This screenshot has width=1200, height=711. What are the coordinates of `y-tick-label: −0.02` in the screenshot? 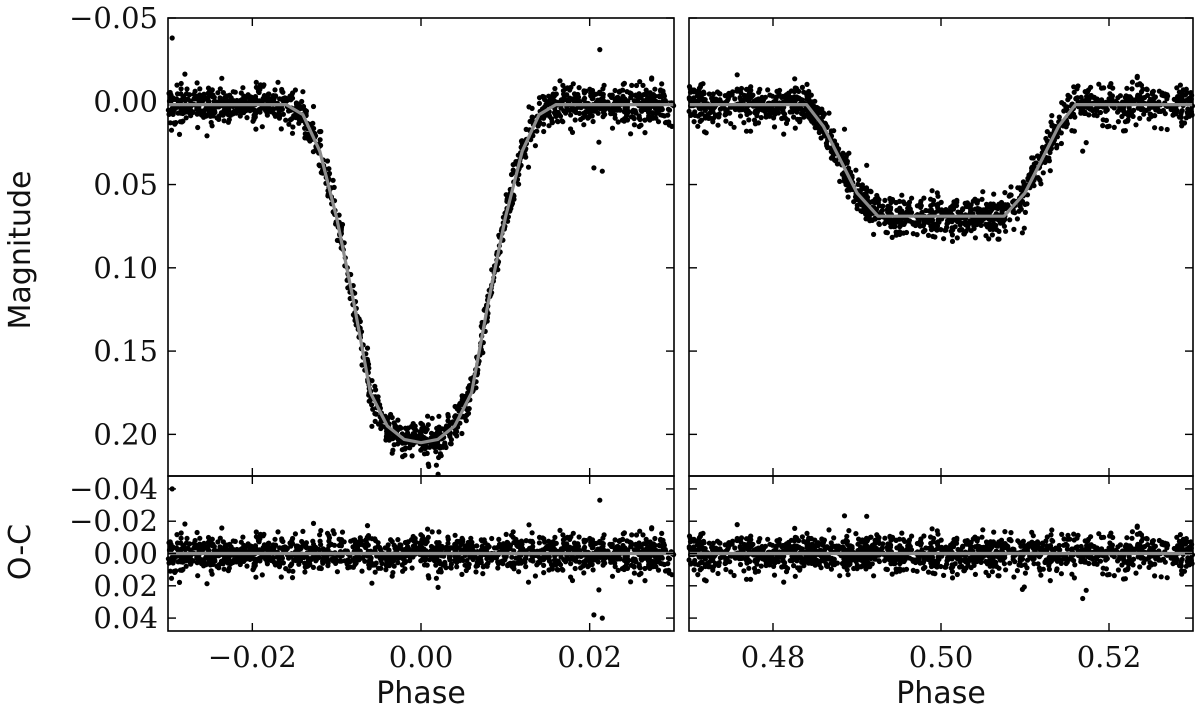 It's located at (113, 521).